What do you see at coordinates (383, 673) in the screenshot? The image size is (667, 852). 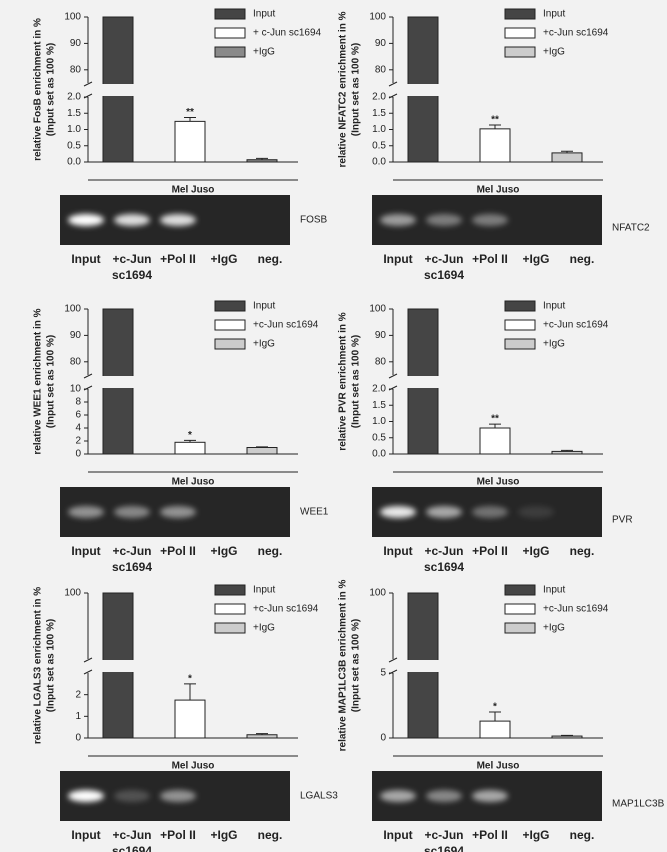 I see `y-tick-label: 5` at bounding box center [383, 673].